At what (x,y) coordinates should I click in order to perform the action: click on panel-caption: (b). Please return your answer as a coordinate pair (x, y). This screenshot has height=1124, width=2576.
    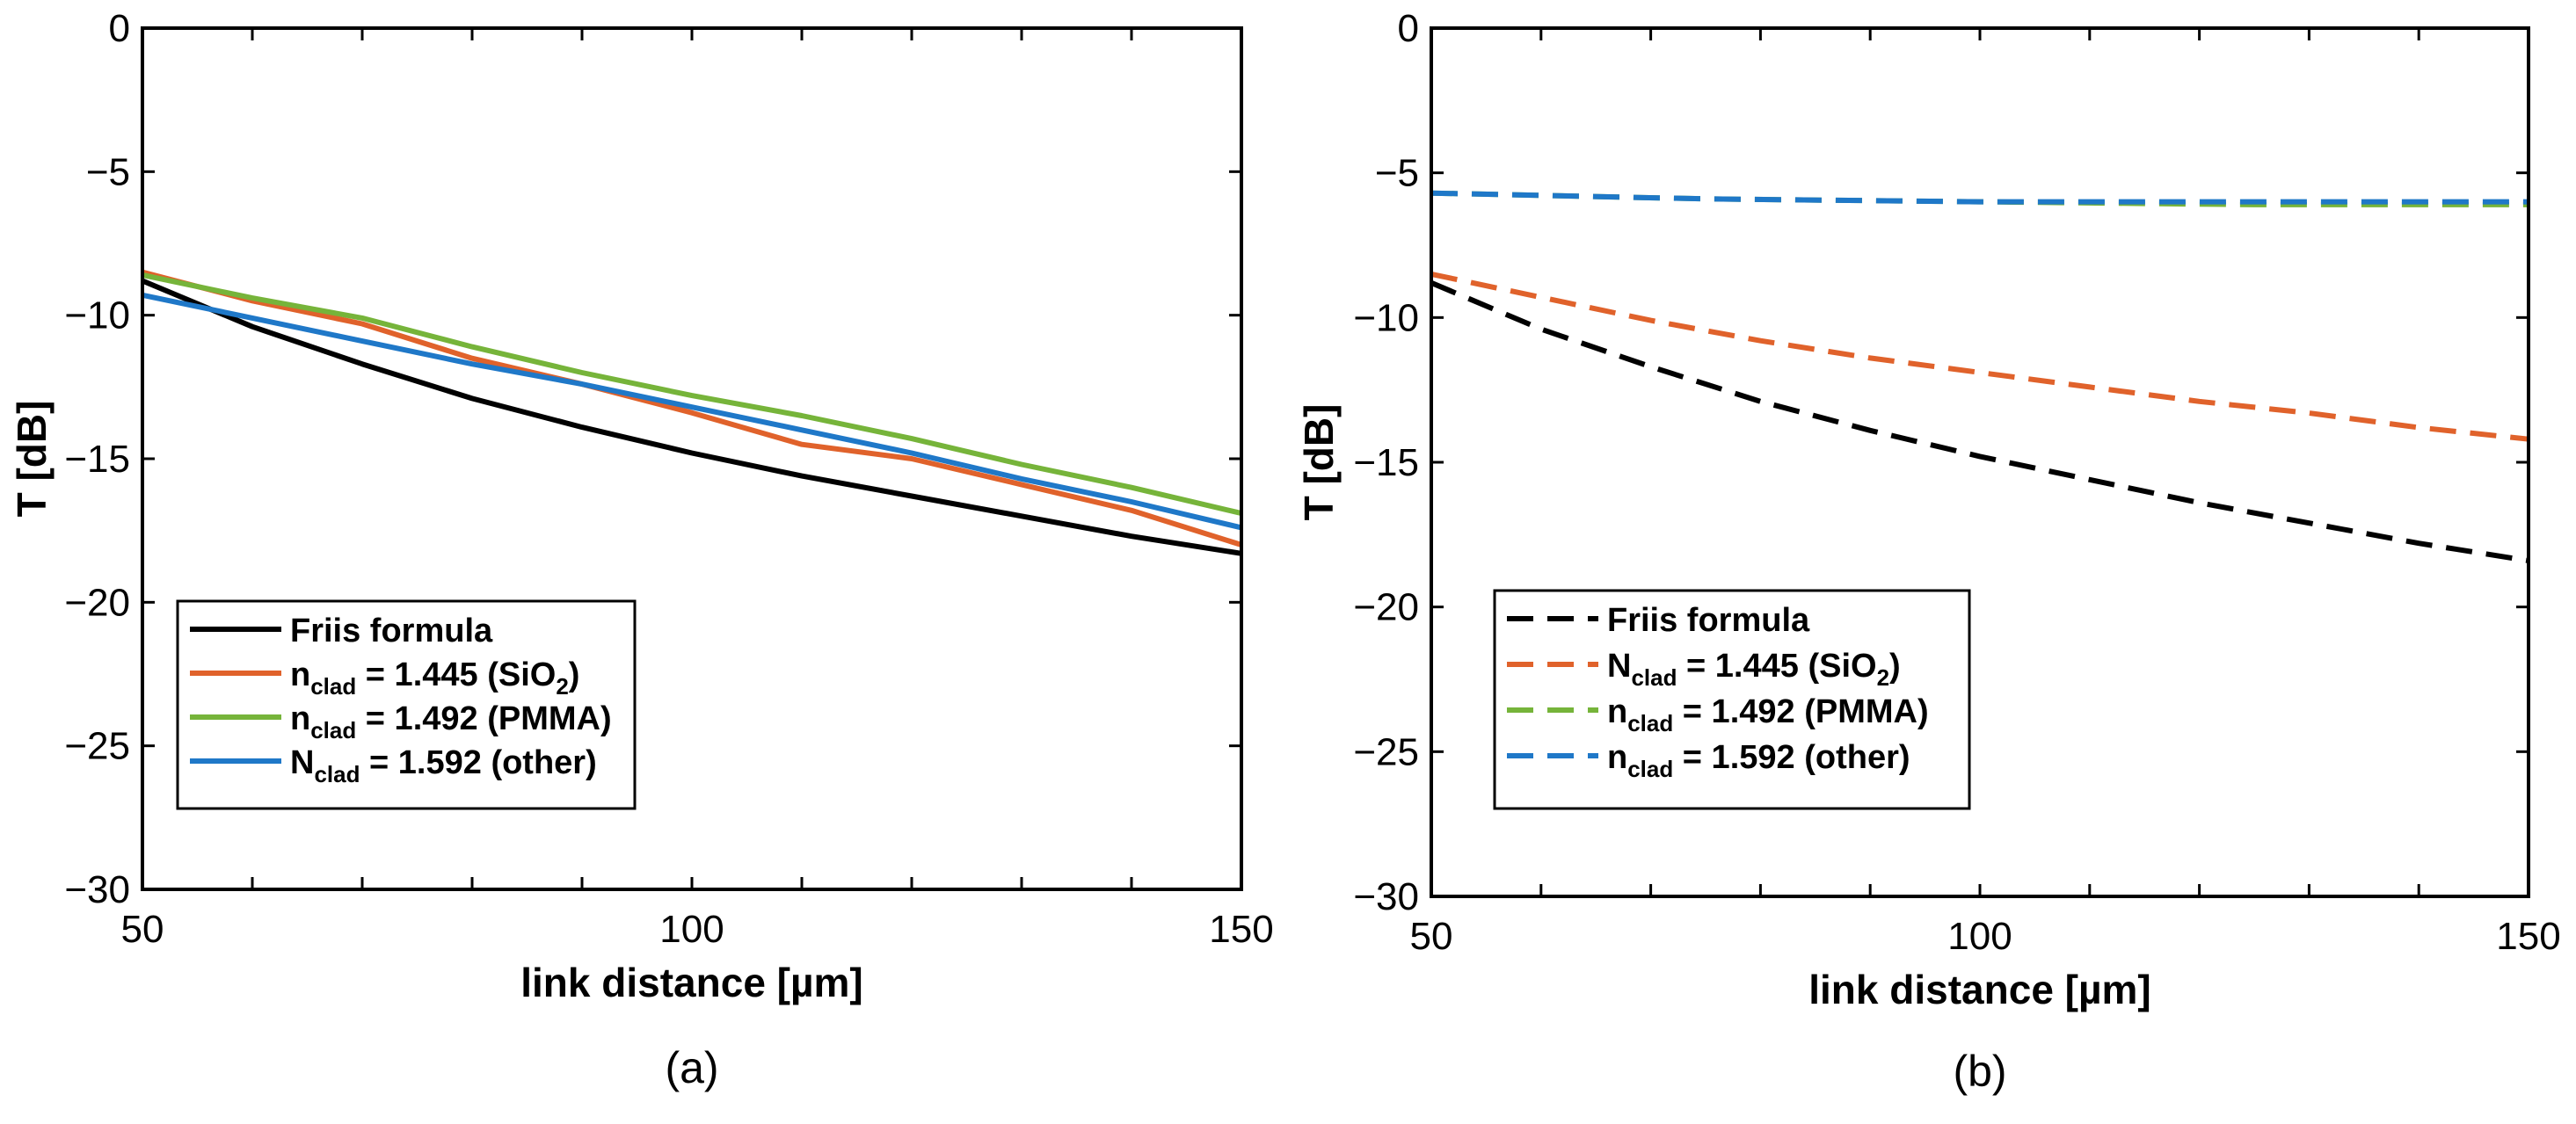
    Looking at the image, I should click on (1979, 1071).